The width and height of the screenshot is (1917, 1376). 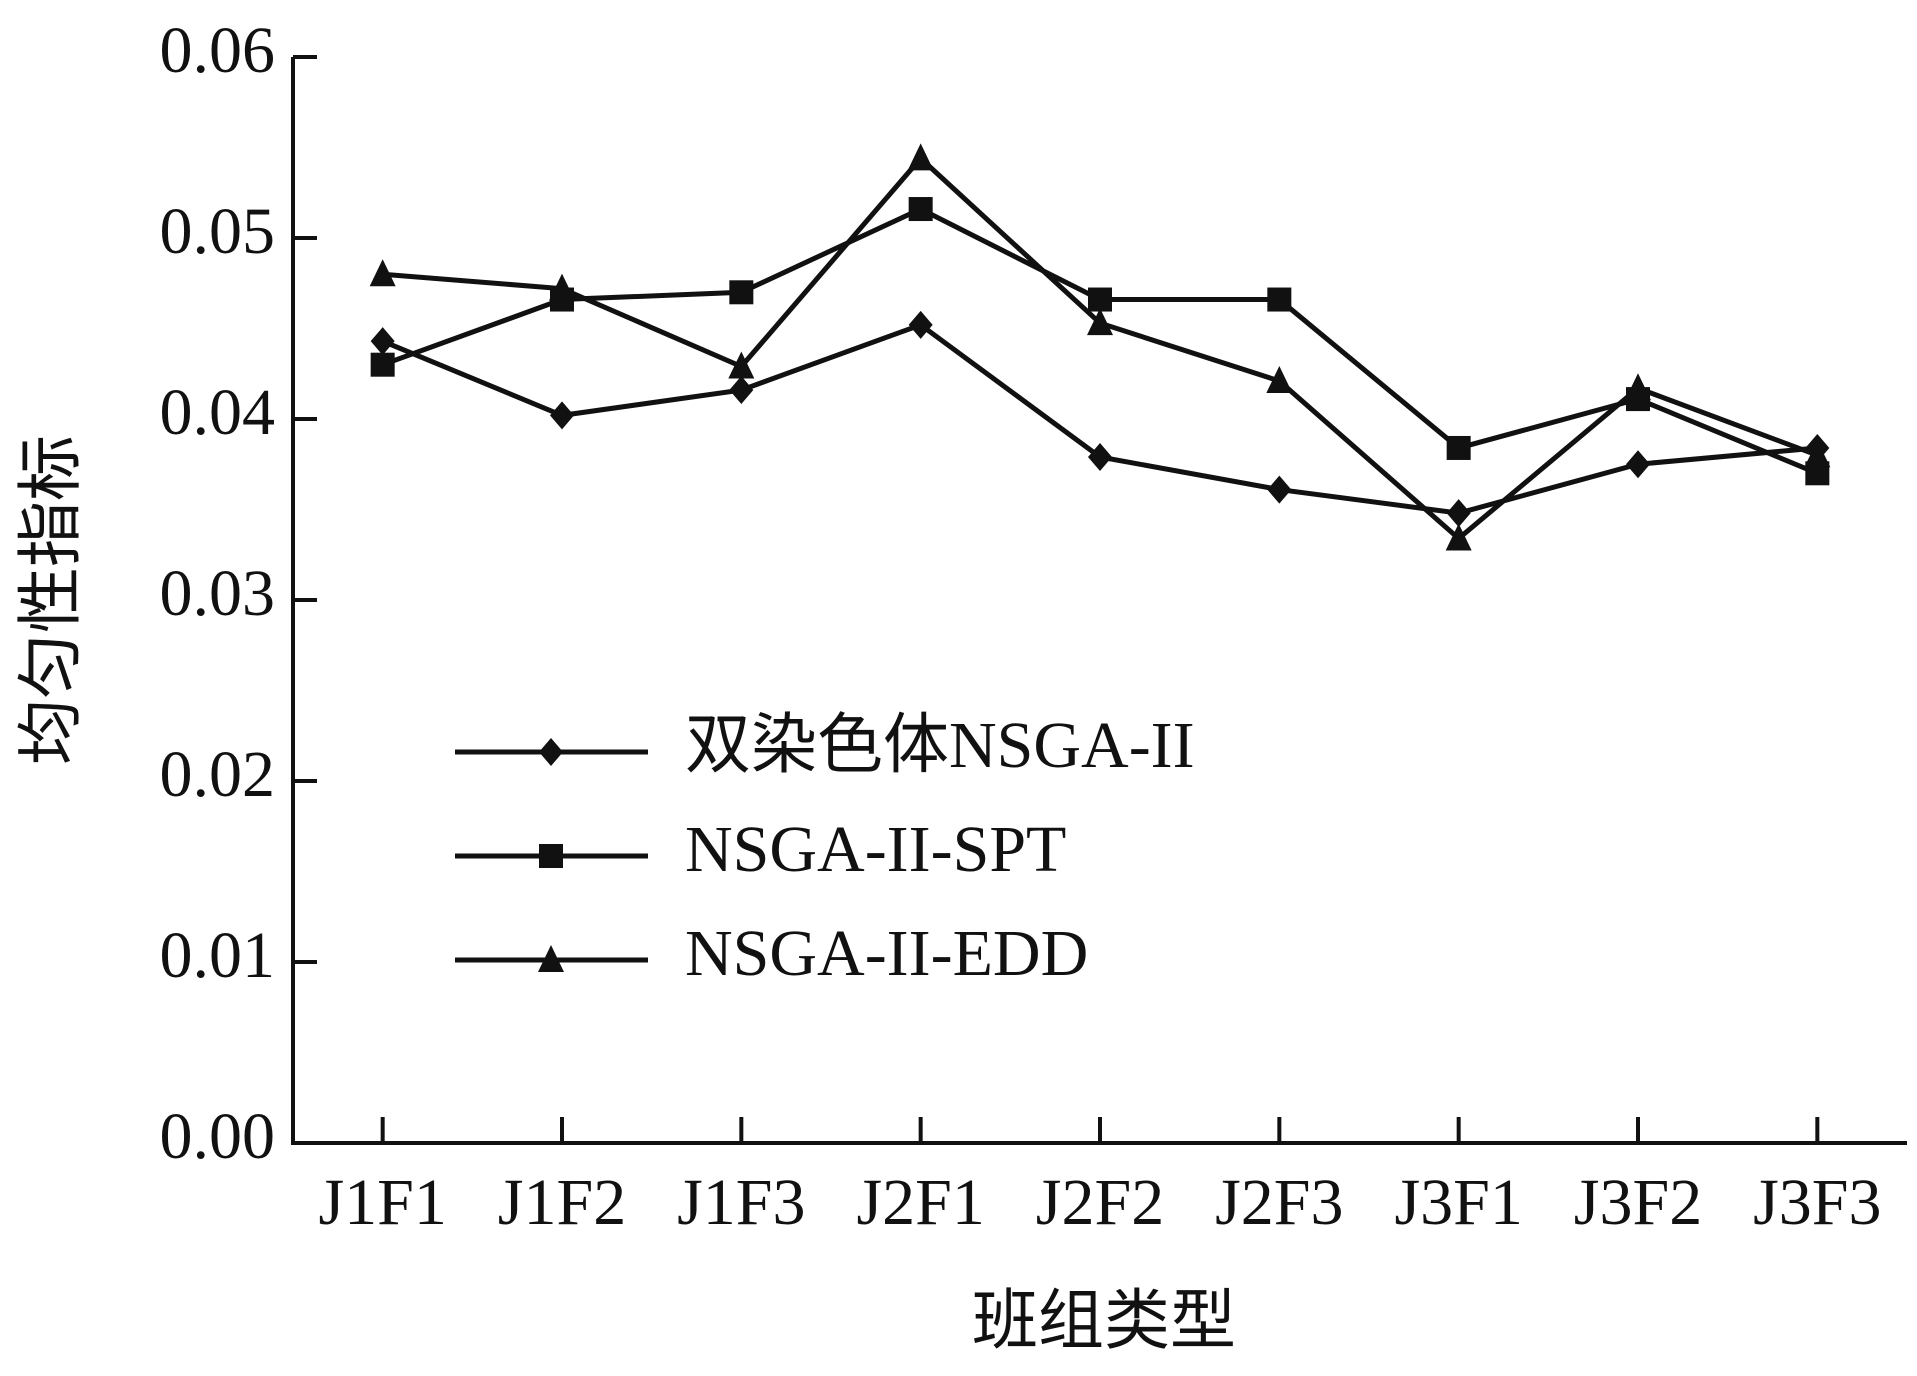 I want to click on y-tick-label: 0.02, so click(x=218, y=774).